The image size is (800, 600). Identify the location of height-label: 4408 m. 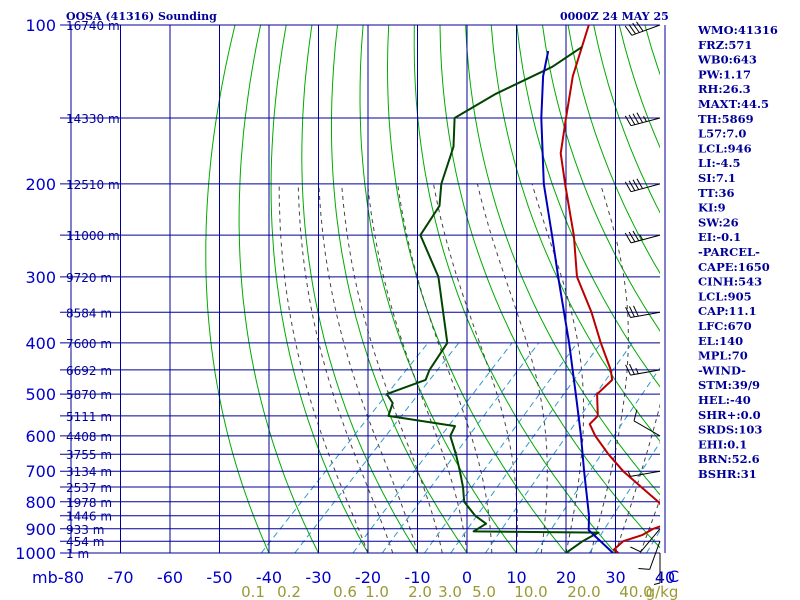
(89, 437).